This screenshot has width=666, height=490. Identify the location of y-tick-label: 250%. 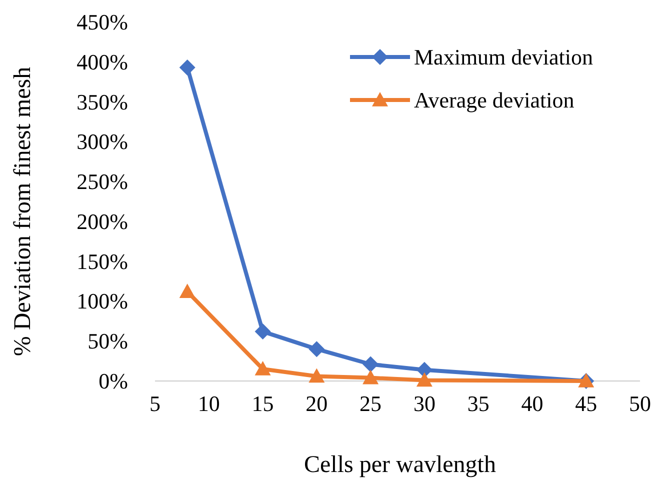
(102, 181).